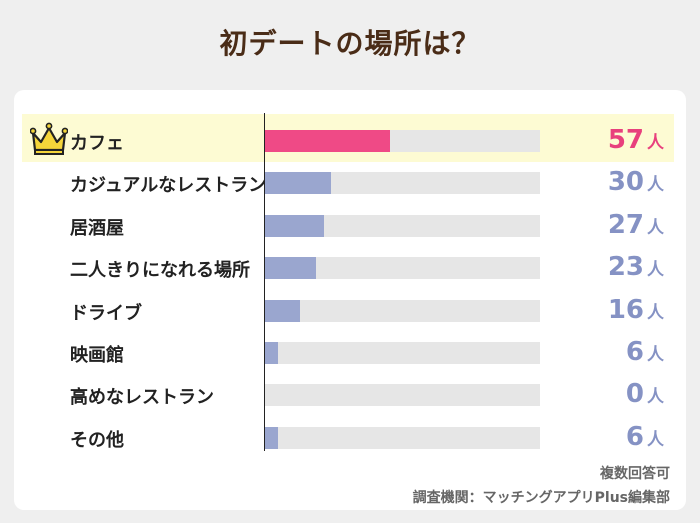 This screenshot has width=700, height=523. I want to click on source-note: 調査機関：マッチングアプリPlus編集部, so click(541, 498).